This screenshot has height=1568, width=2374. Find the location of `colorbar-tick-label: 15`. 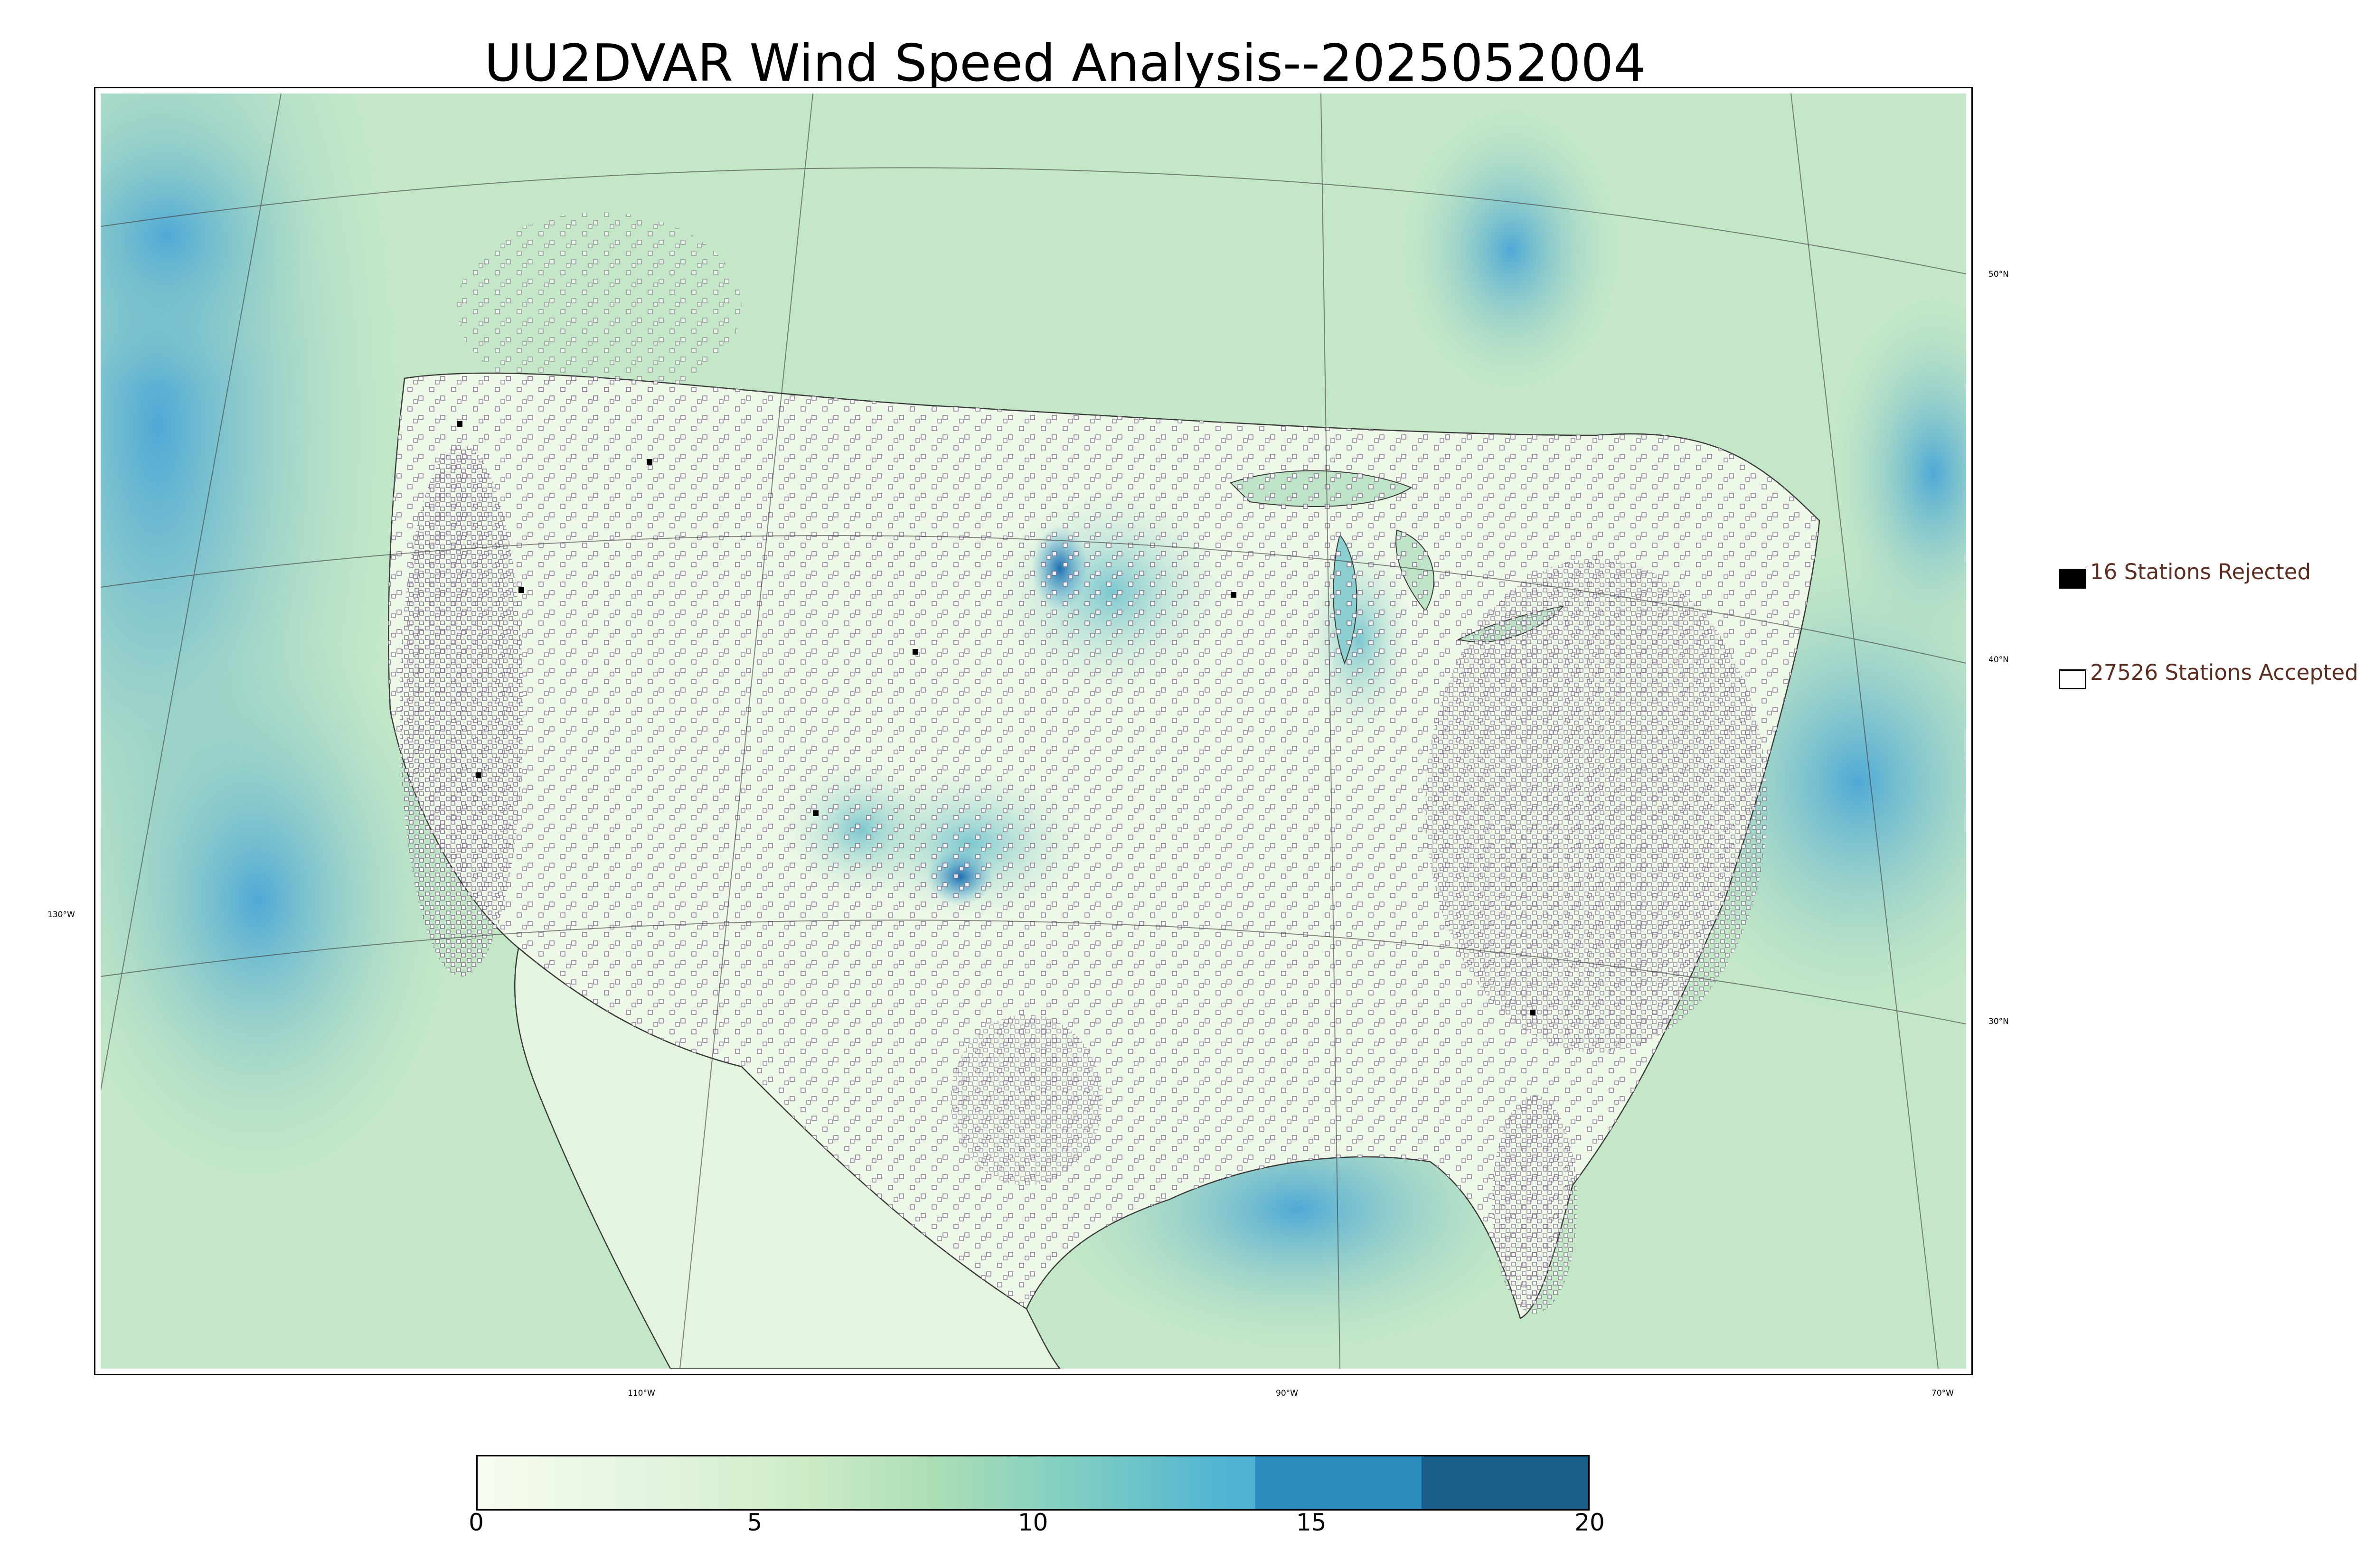

colorbar-tick-label: 15 is located at coordinates (1311, 1522).